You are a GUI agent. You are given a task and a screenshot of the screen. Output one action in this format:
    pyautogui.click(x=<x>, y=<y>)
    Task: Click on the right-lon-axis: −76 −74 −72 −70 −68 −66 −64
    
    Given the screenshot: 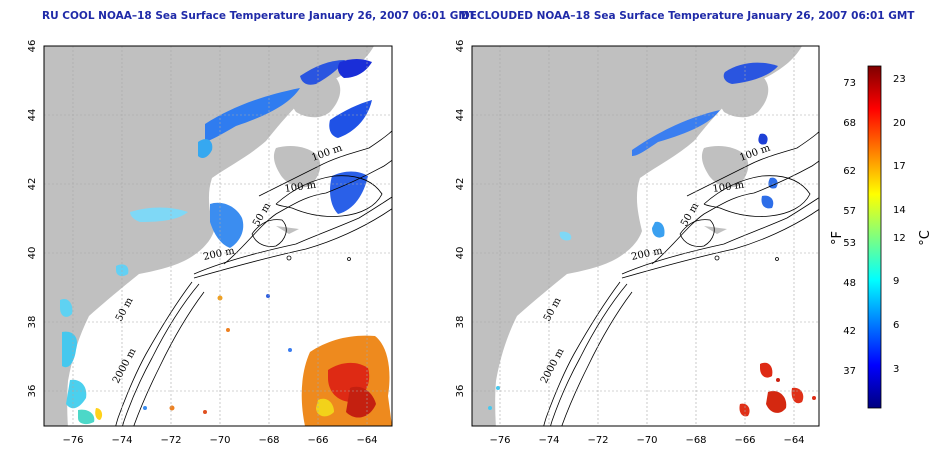 What is the action you would take?
    pyautogui.click(x=646, y=440)
    